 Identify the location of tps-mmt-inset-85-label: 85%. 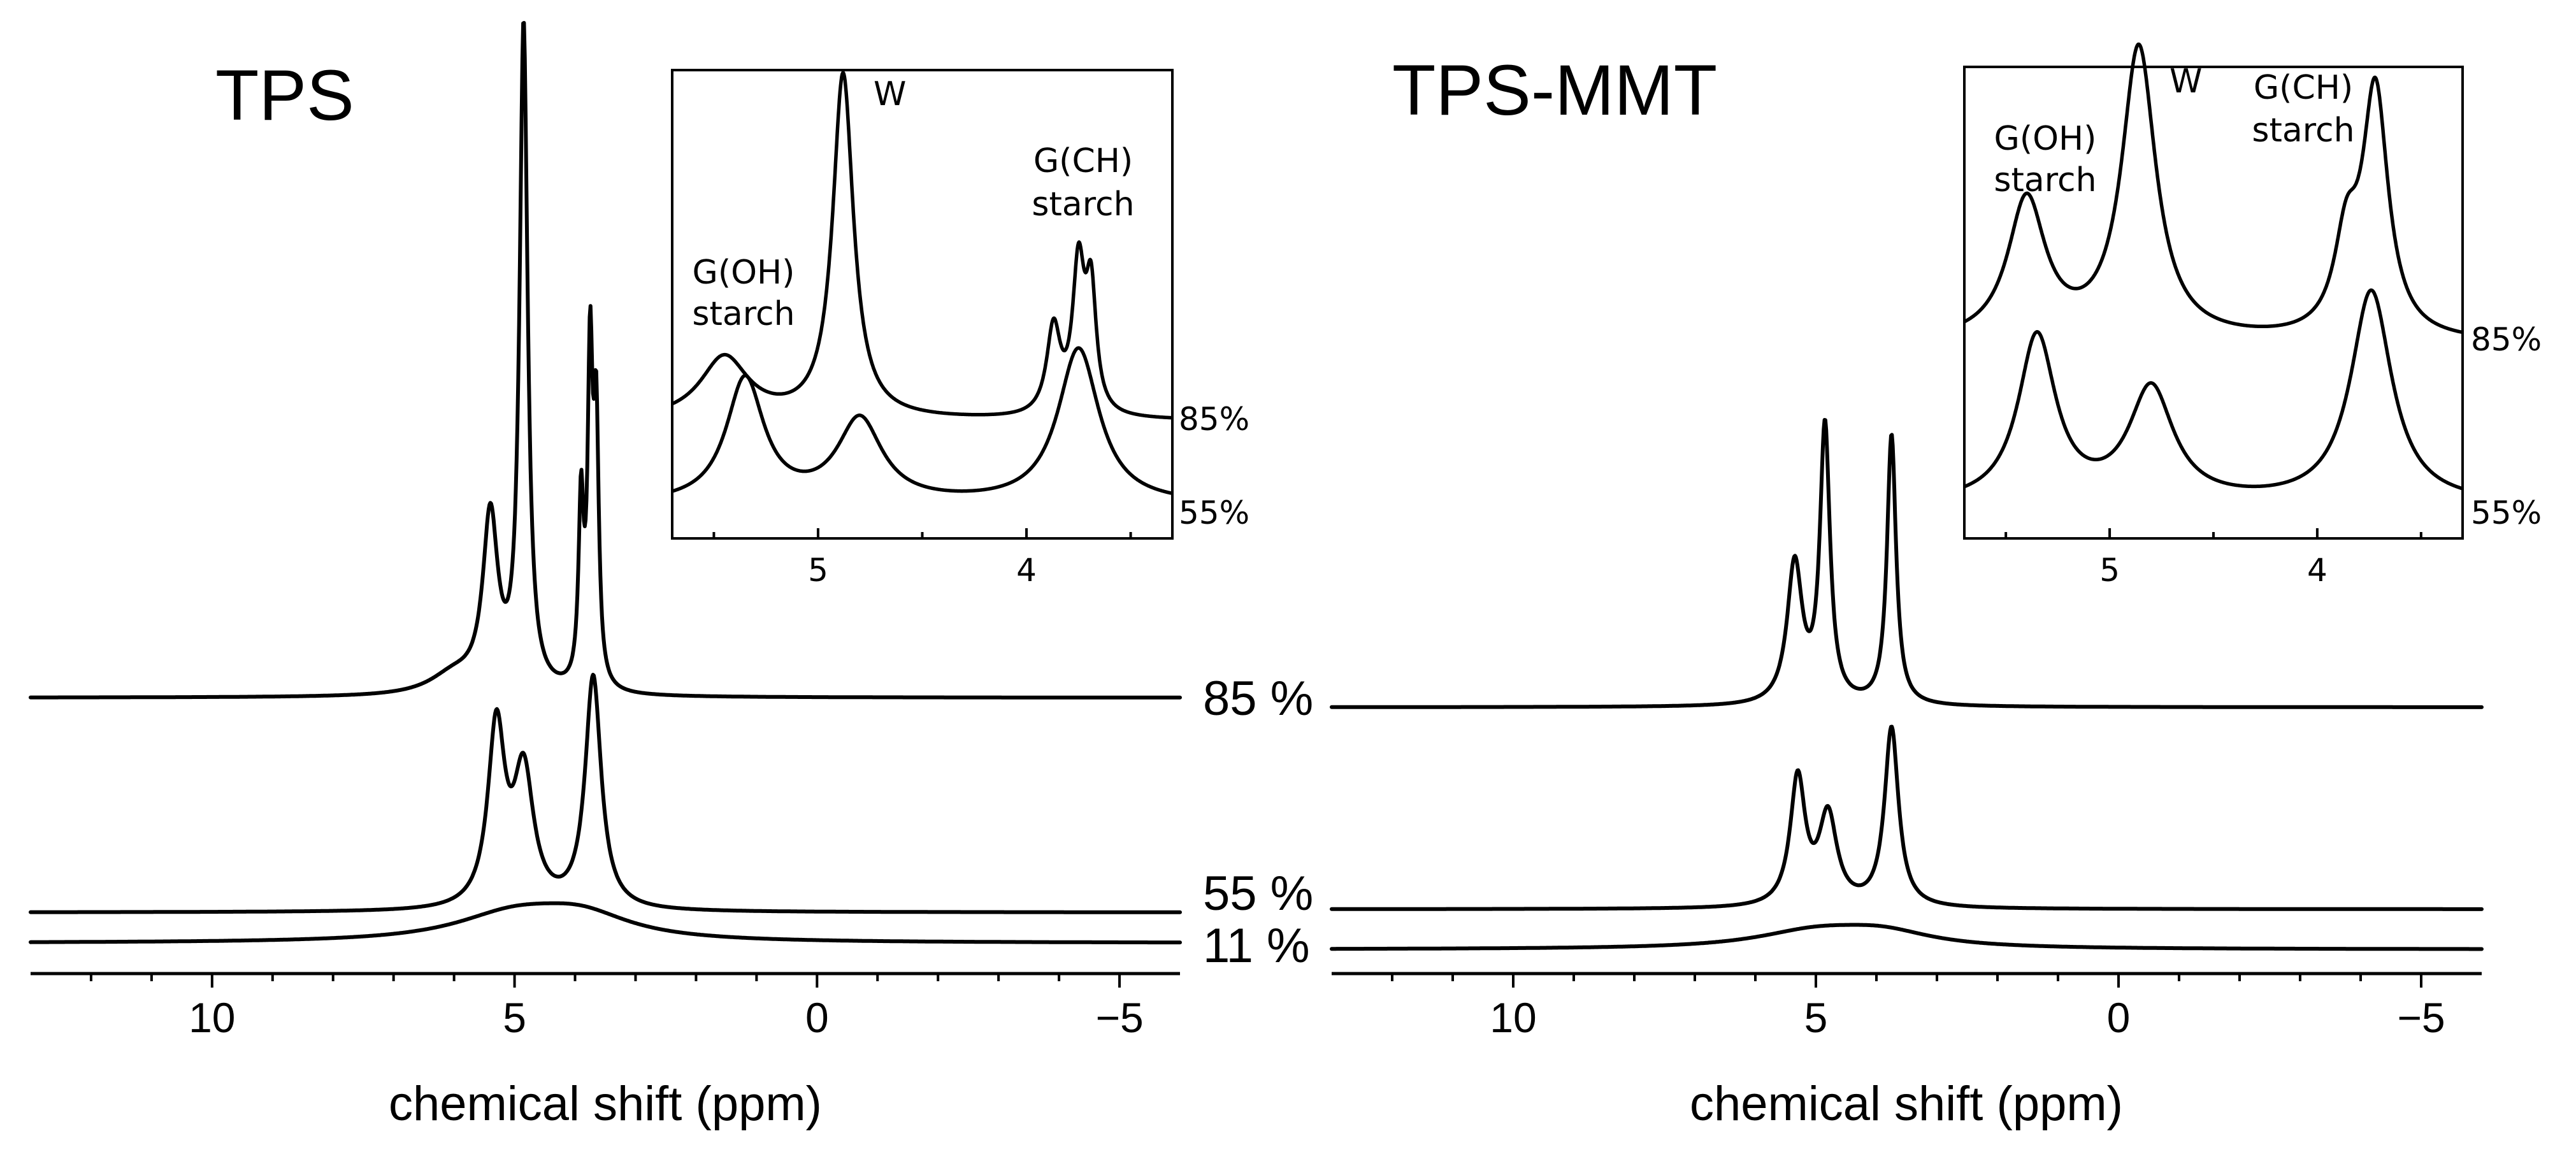
(2506, 339).